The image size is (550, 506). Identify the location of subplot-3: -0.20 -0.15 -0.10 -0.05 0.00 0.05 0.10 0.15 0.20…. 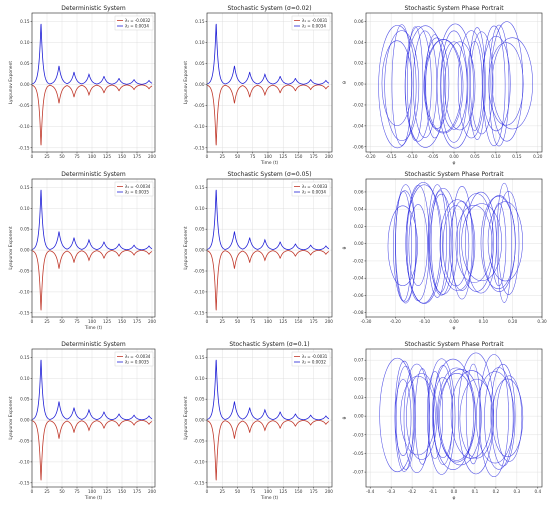
(442, 85).